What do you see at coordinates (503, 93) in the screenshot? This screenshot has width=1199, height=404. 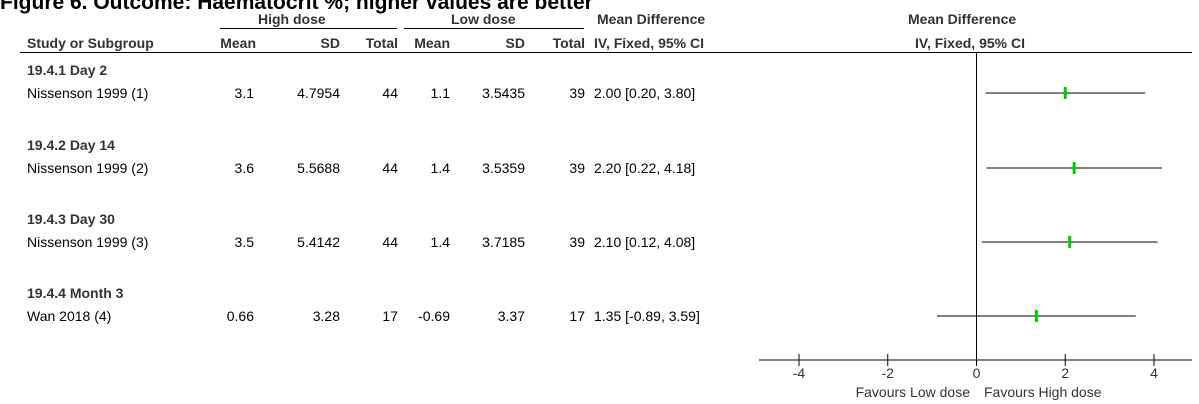 I see `sd-low: 3.5435` at bounding box center [503, 93].